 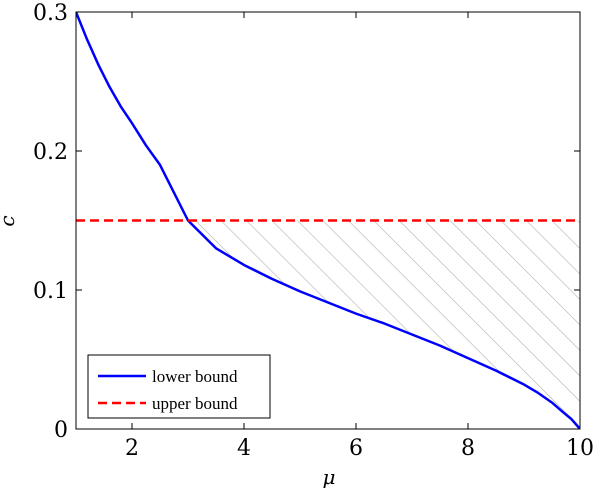 What do you see at coordinates (468, 448) in the screenshot?
I see `x-tick-label: 8` at bounding box center [468, 448].